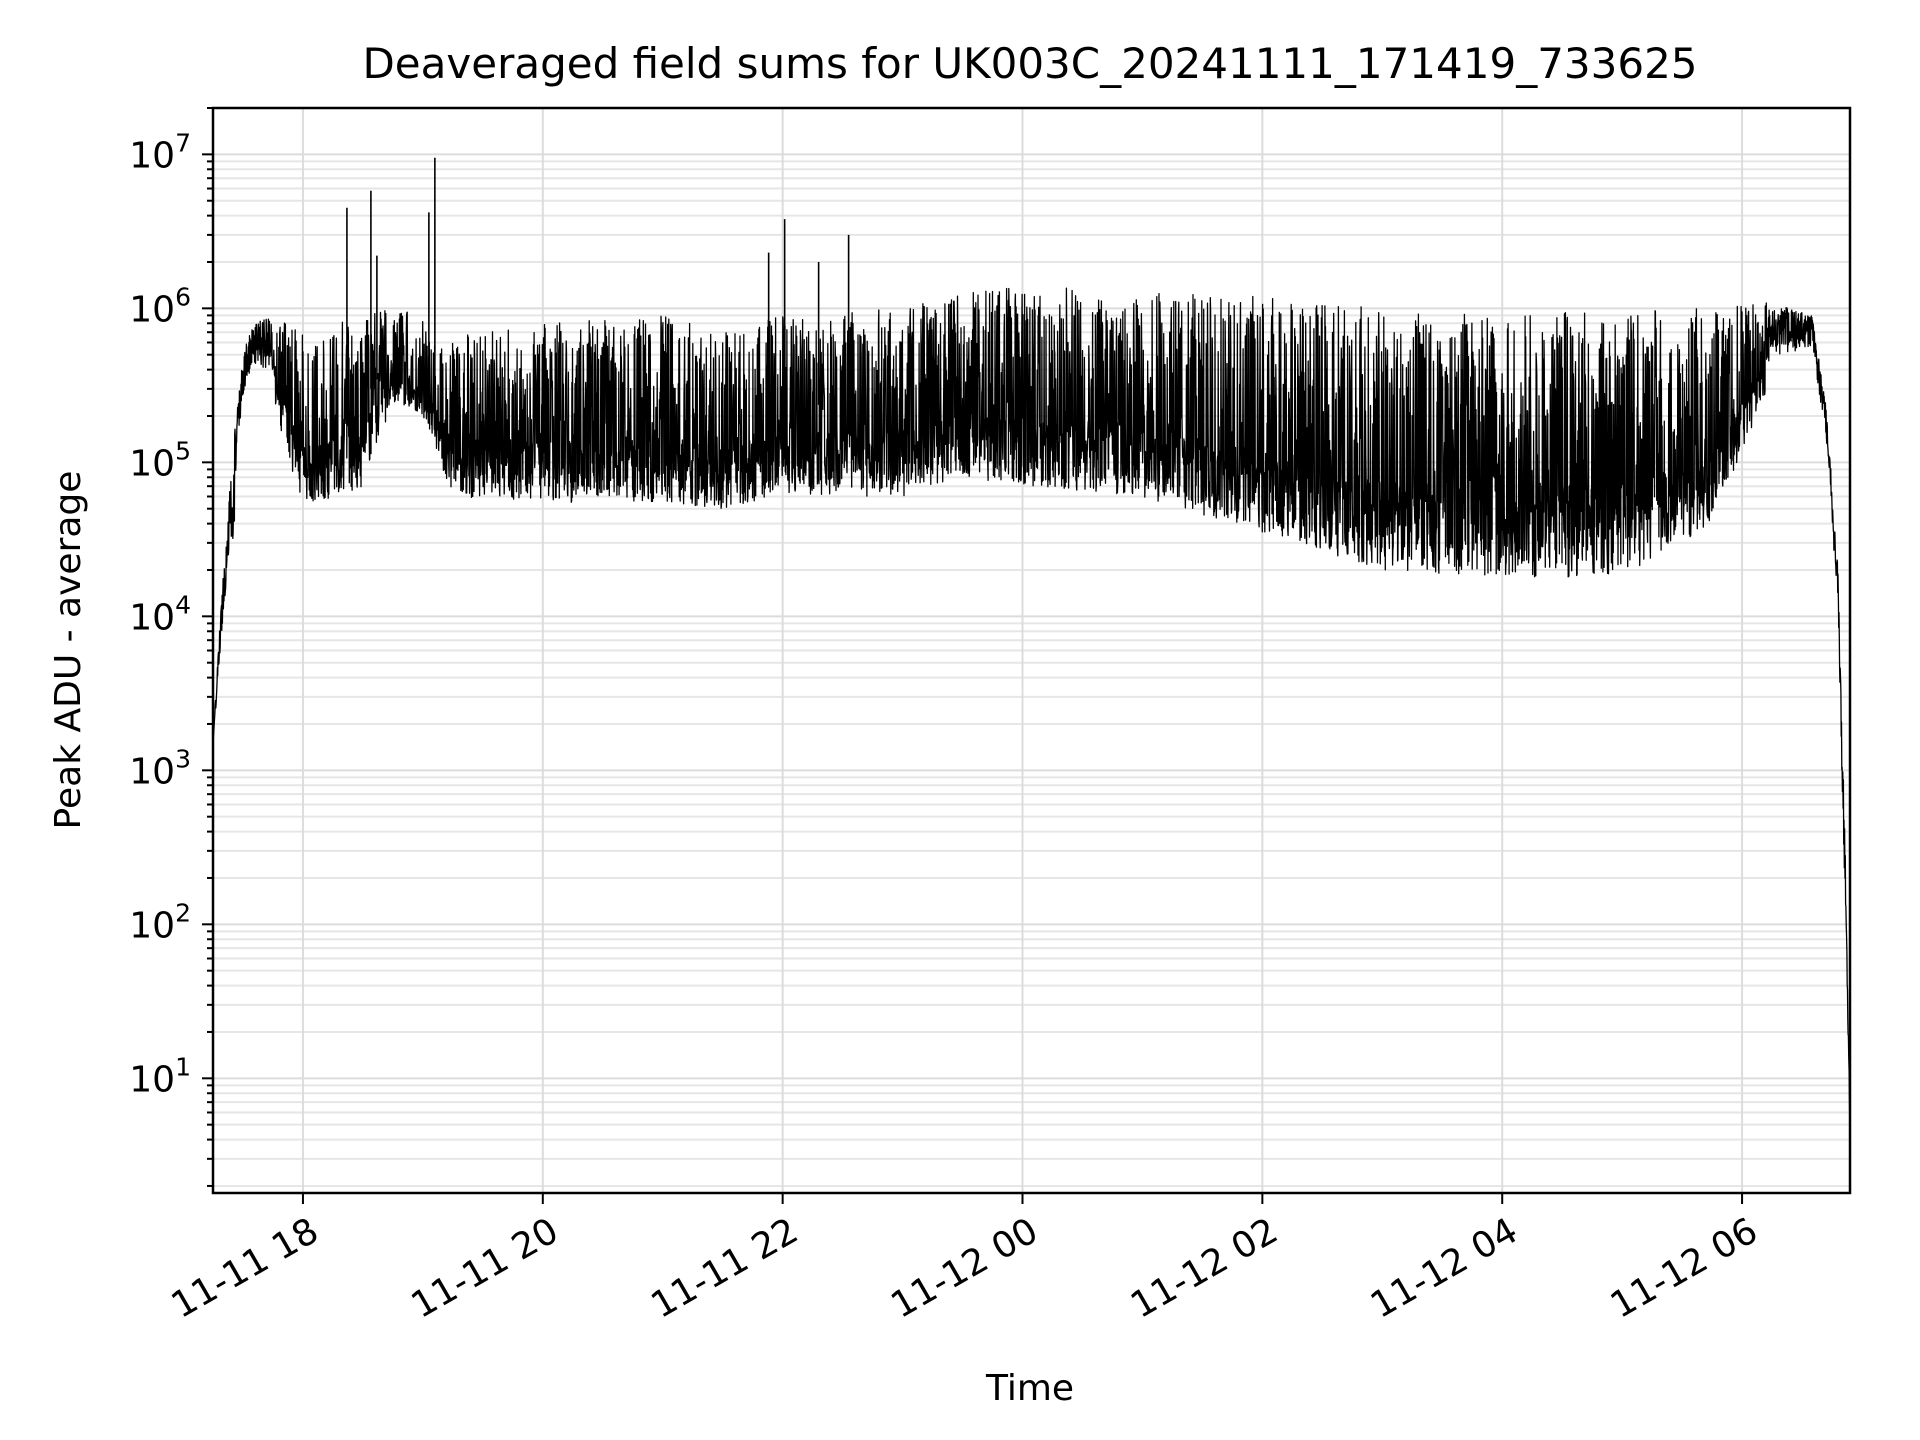 The height and width of the screenshot is (1440, 1920). What do you see at coordinates (160, 922) in the screenshot?
I see `y-tick-label: 10²` at bounding box center [160, 922].